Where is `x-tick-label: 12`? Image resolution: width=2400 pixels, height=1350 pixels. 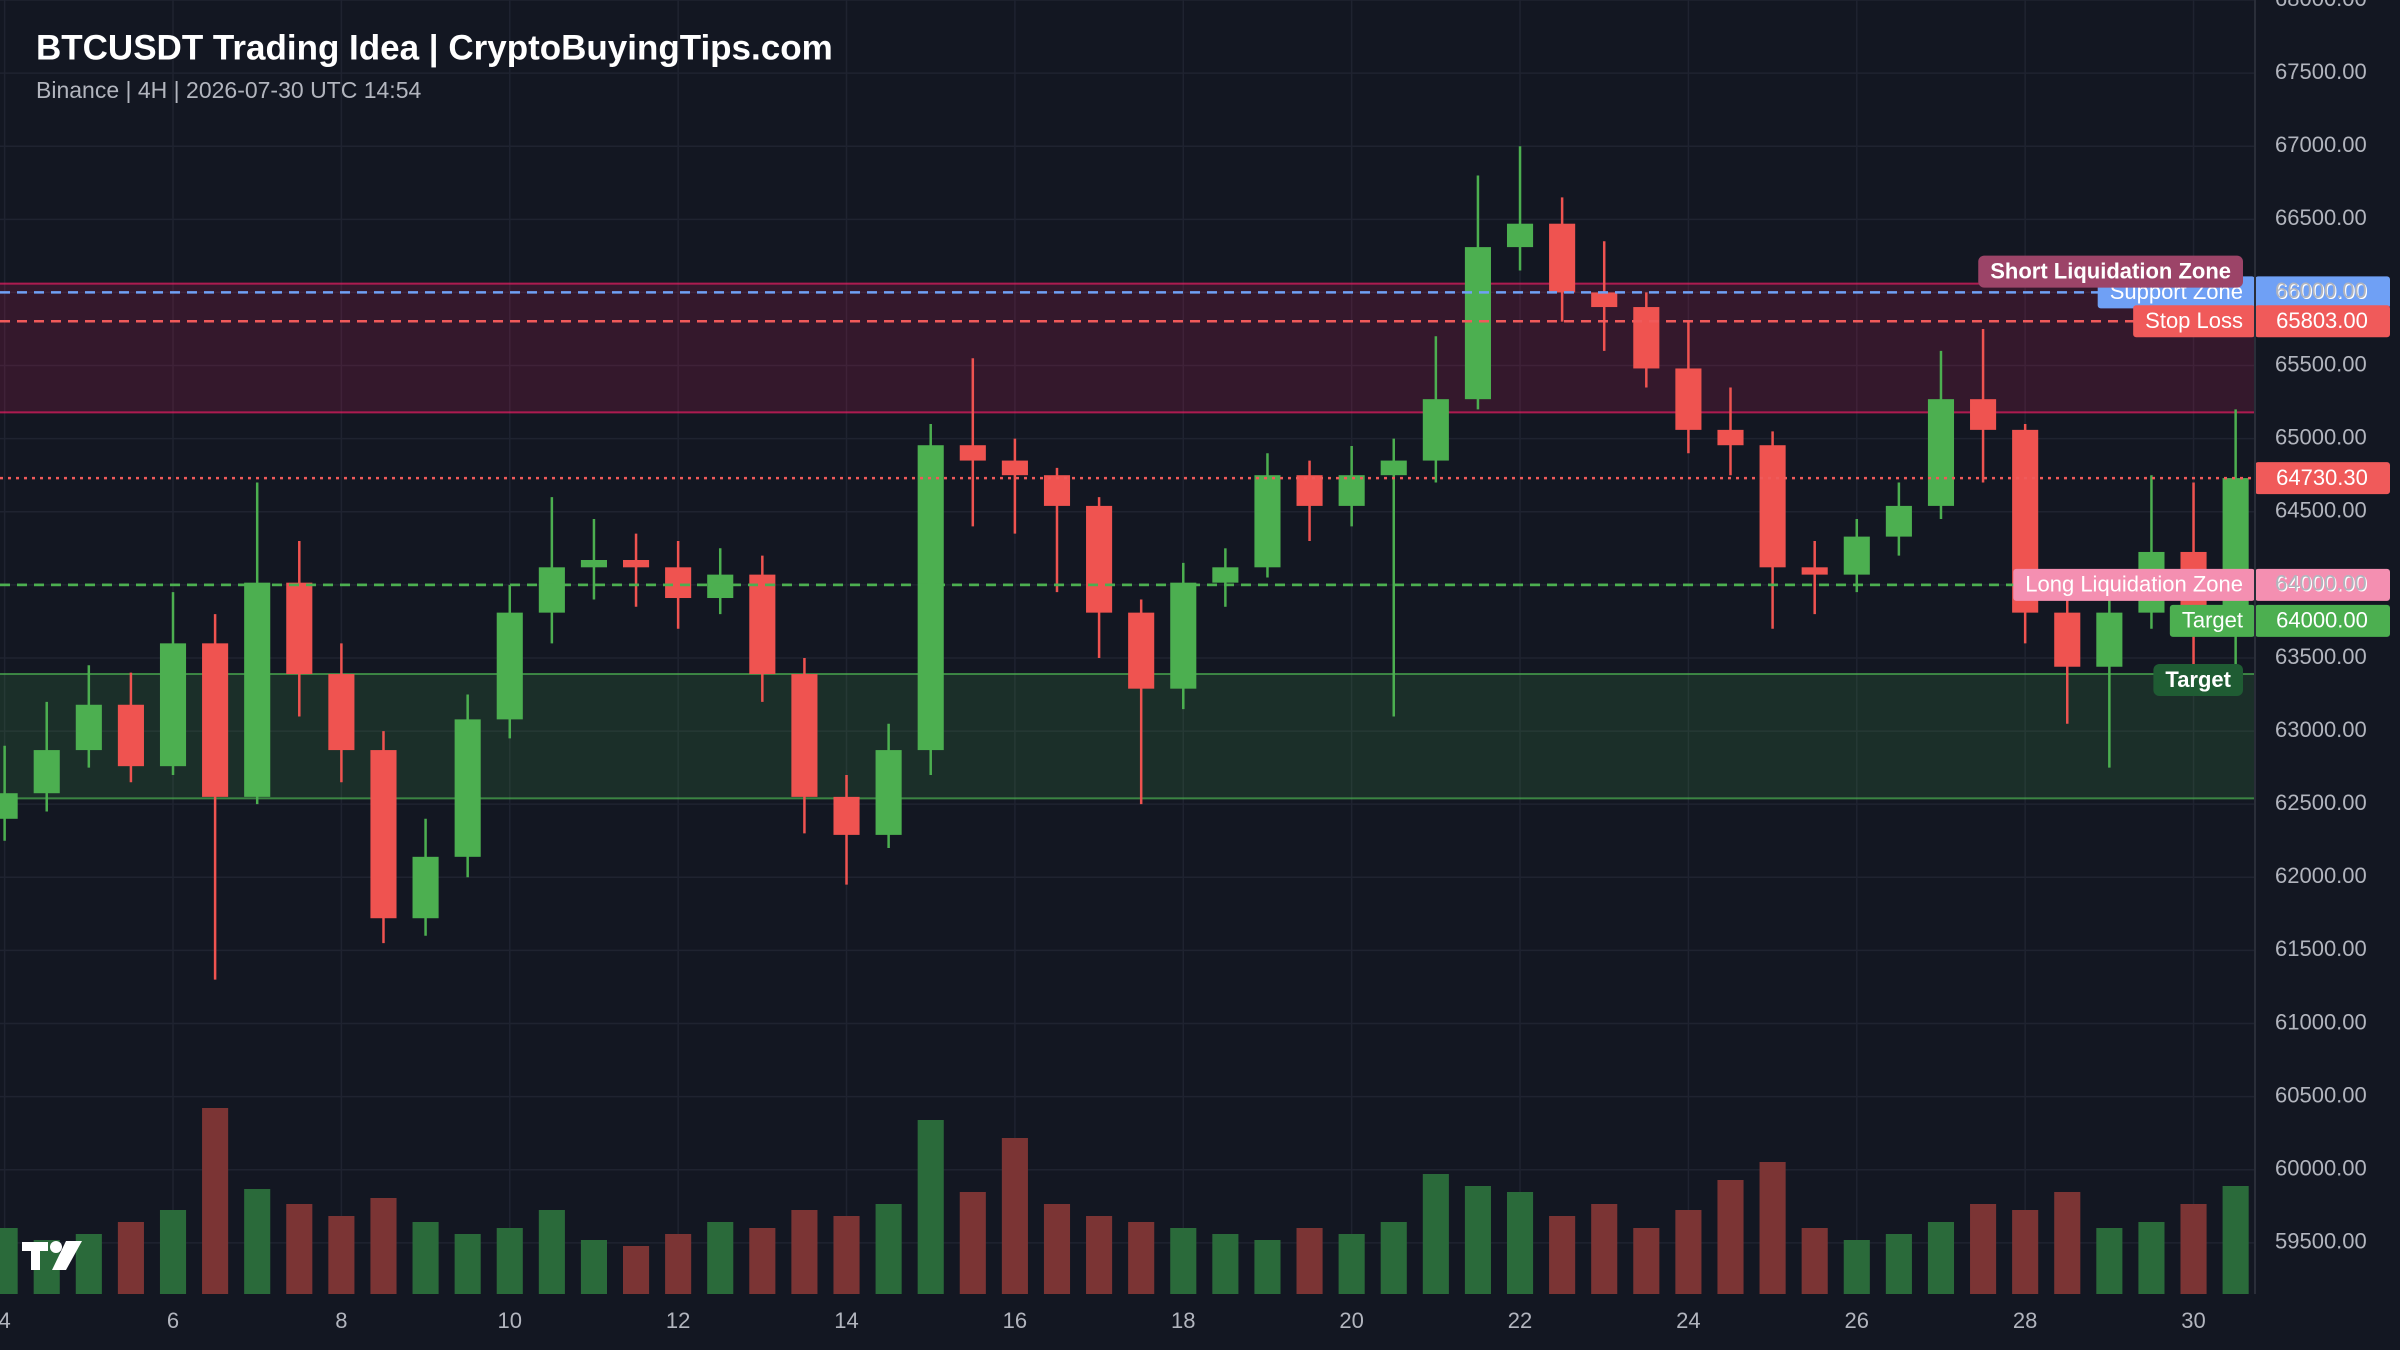
x-tick-label: 12 is located at coordinates (678, 1320).